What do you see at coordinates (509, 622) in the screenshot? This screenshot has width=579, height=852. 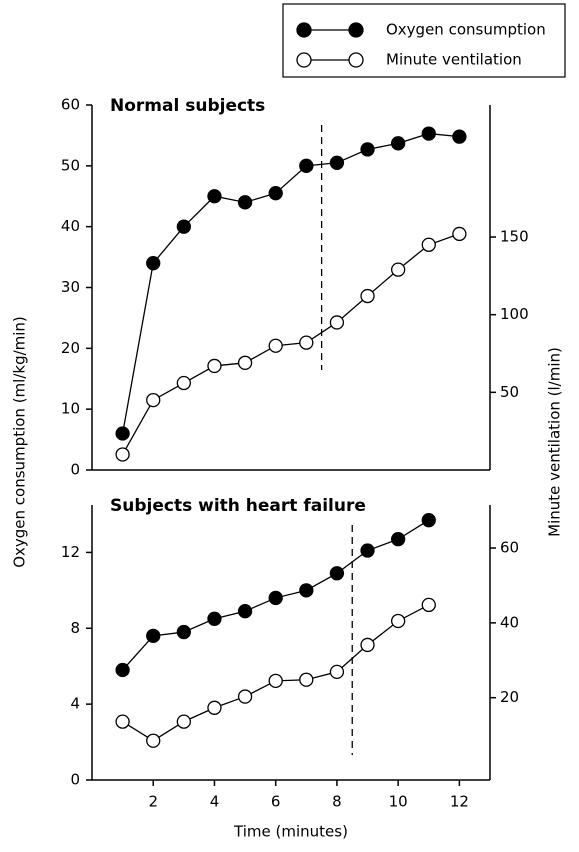 I see `y2-tick-label: 40` at bounding box center [509, 622].